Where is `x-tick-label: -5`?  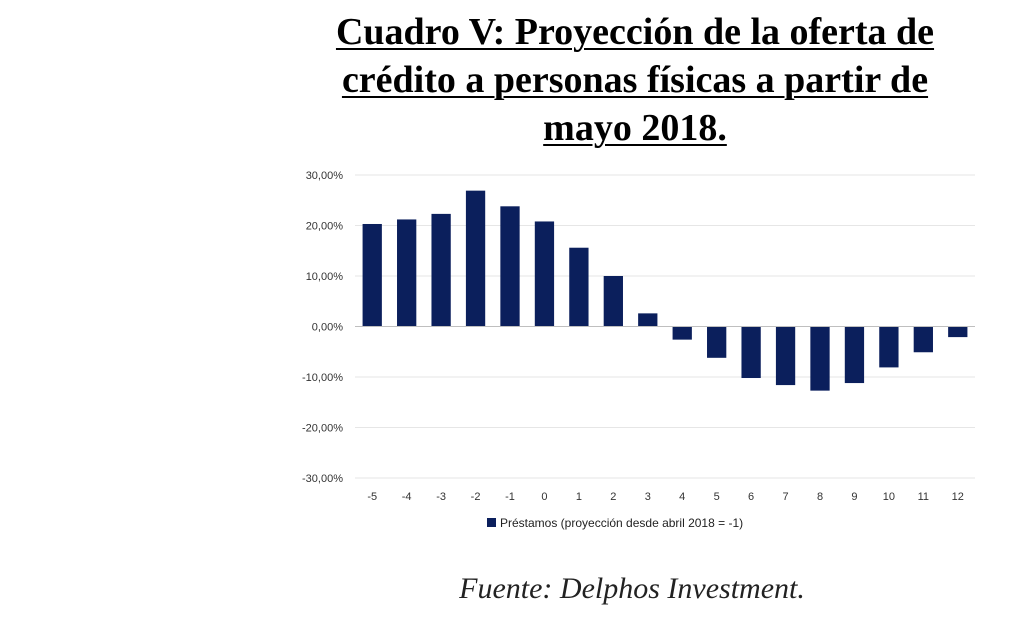 x-tick-label: -5 is located at coordinates (372, 497).